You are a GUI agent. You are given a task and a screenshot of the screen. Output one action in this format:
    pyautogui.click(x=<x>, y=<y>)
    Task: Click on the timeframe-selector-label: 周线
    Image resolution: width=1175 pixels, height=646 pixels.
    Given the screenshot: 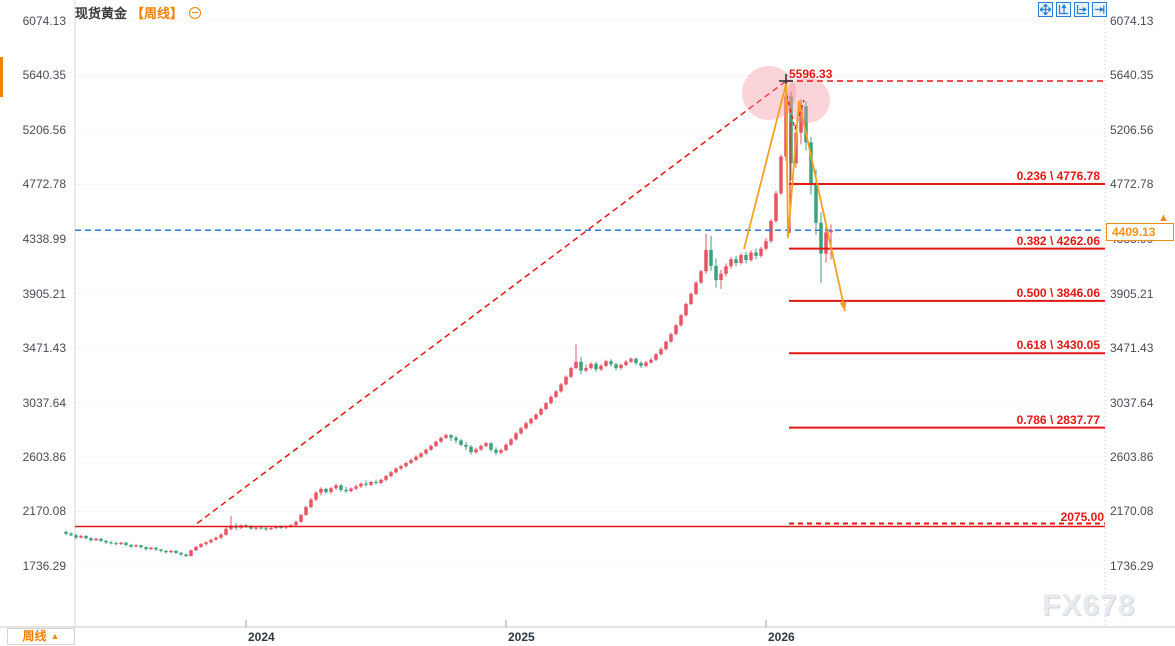 What is the action you would take?
    pyautogui.click(x=34, y=636)
    